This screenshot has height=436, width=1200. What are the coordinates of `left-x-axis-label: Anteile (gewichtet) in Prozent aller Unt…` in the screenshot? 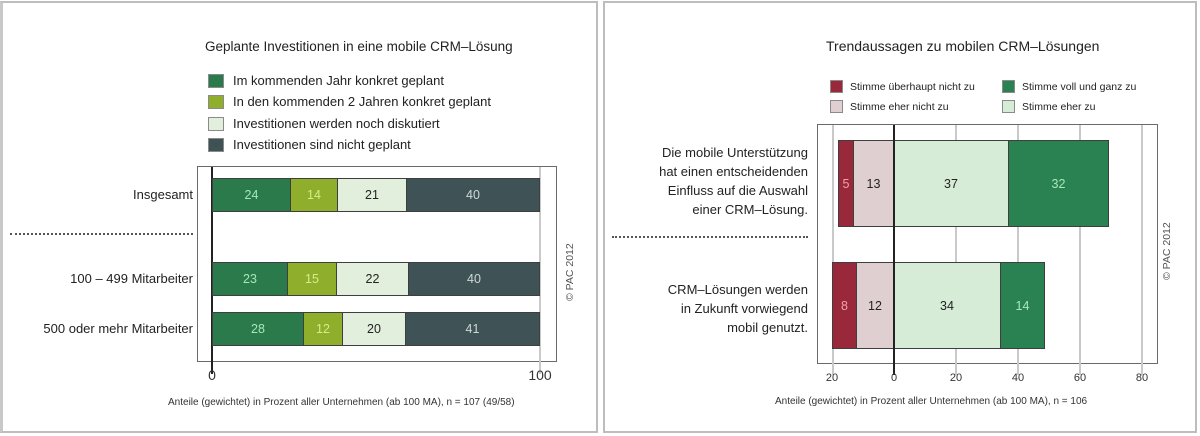 It's located at (341, 402).